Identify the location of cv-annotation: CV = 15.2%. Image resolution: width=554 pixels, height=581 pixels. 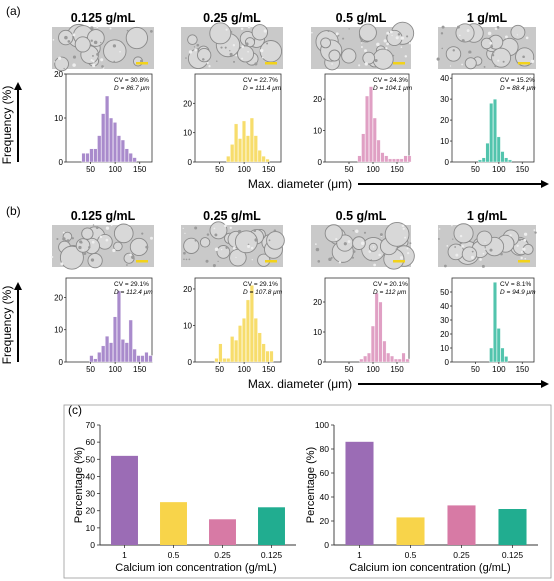
(517, 80).